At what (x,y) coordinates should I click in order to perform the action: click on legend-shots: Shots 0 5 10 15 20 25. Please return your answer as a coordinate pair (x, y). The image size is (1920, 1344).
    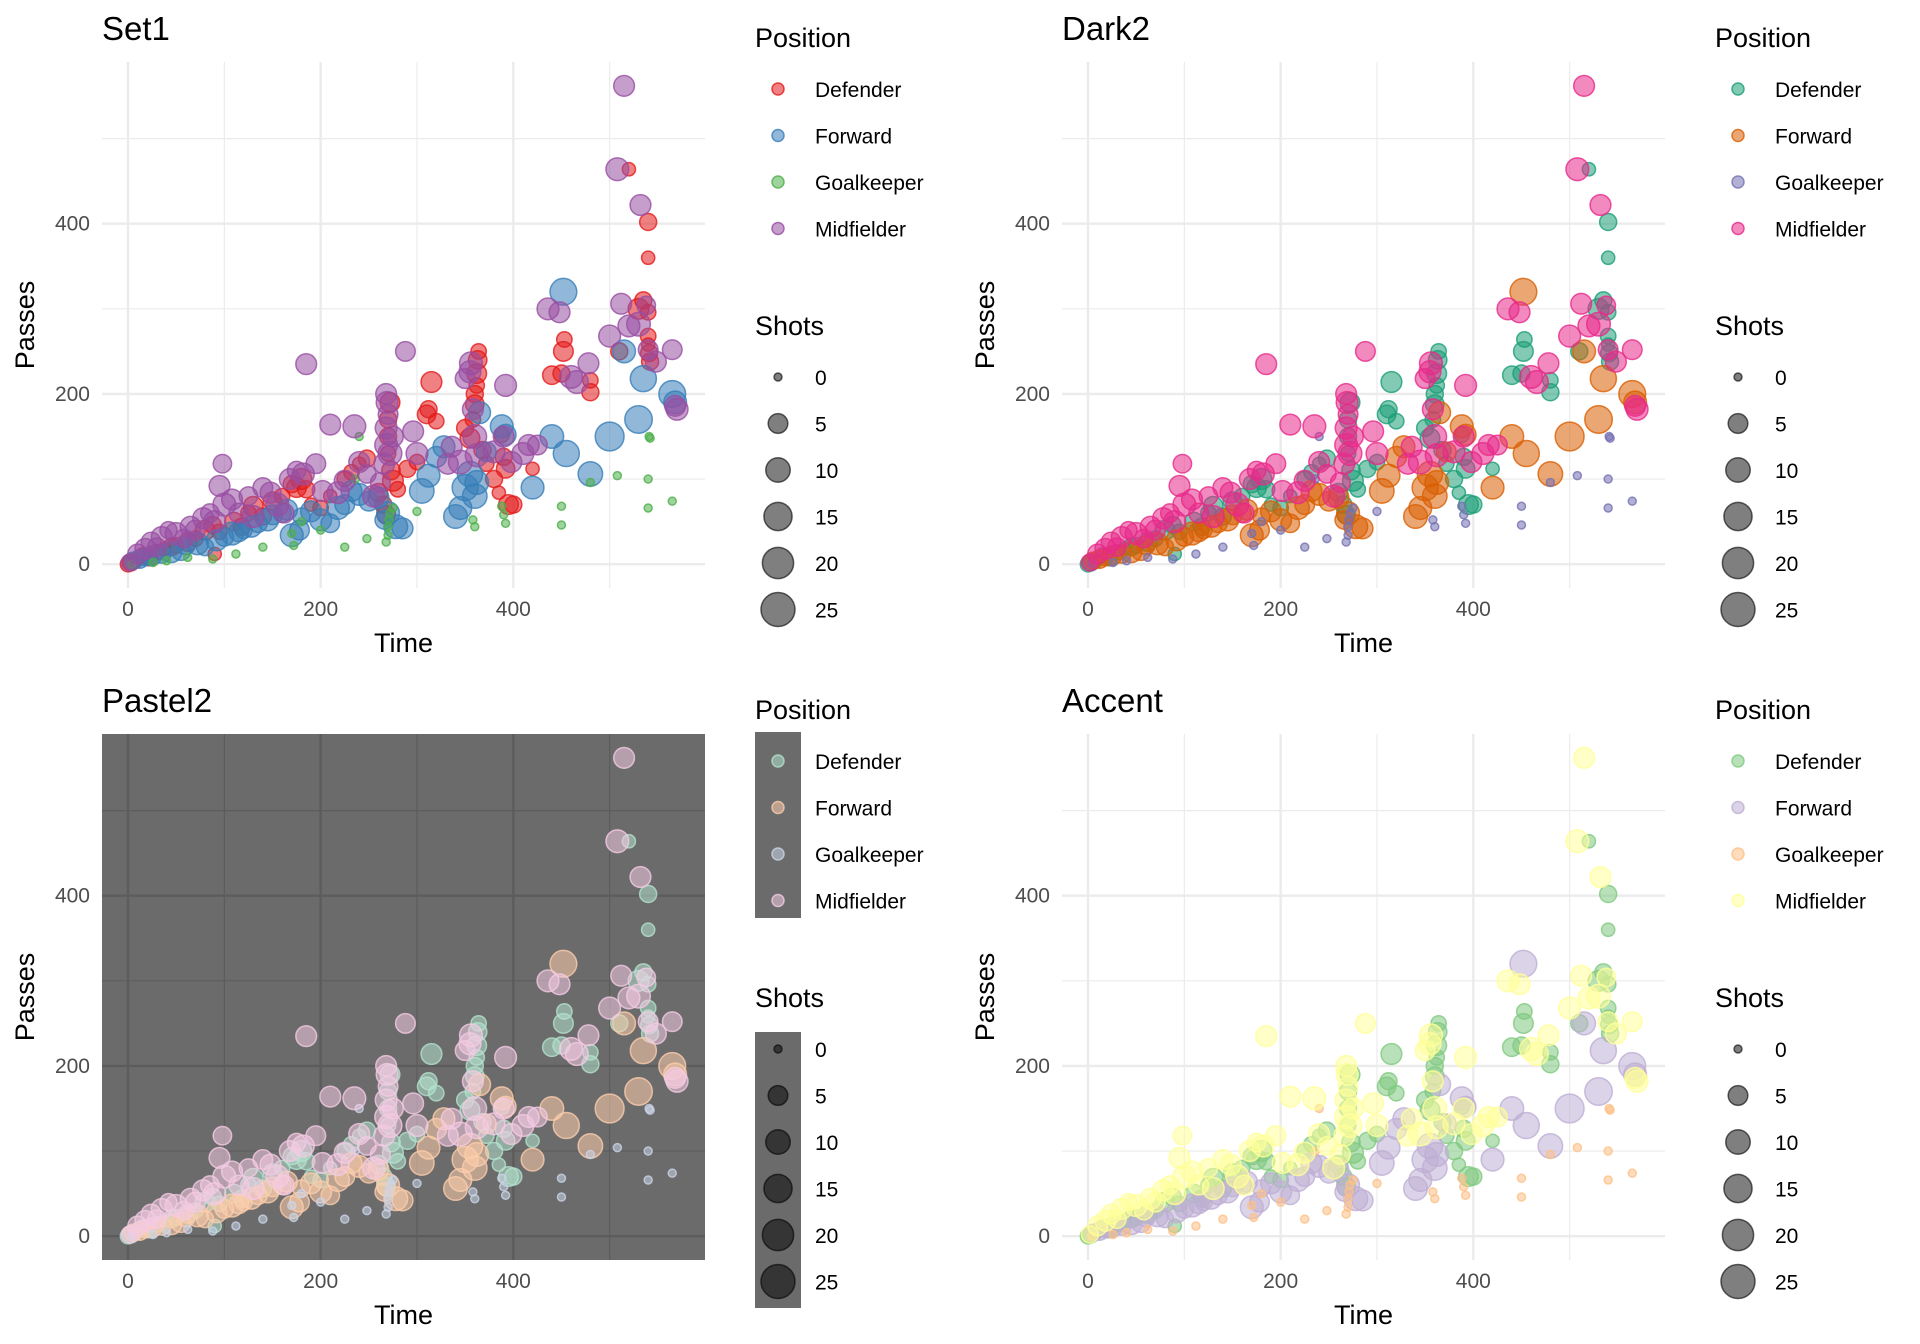
    Looking at the image, I should click on (1756, 469).